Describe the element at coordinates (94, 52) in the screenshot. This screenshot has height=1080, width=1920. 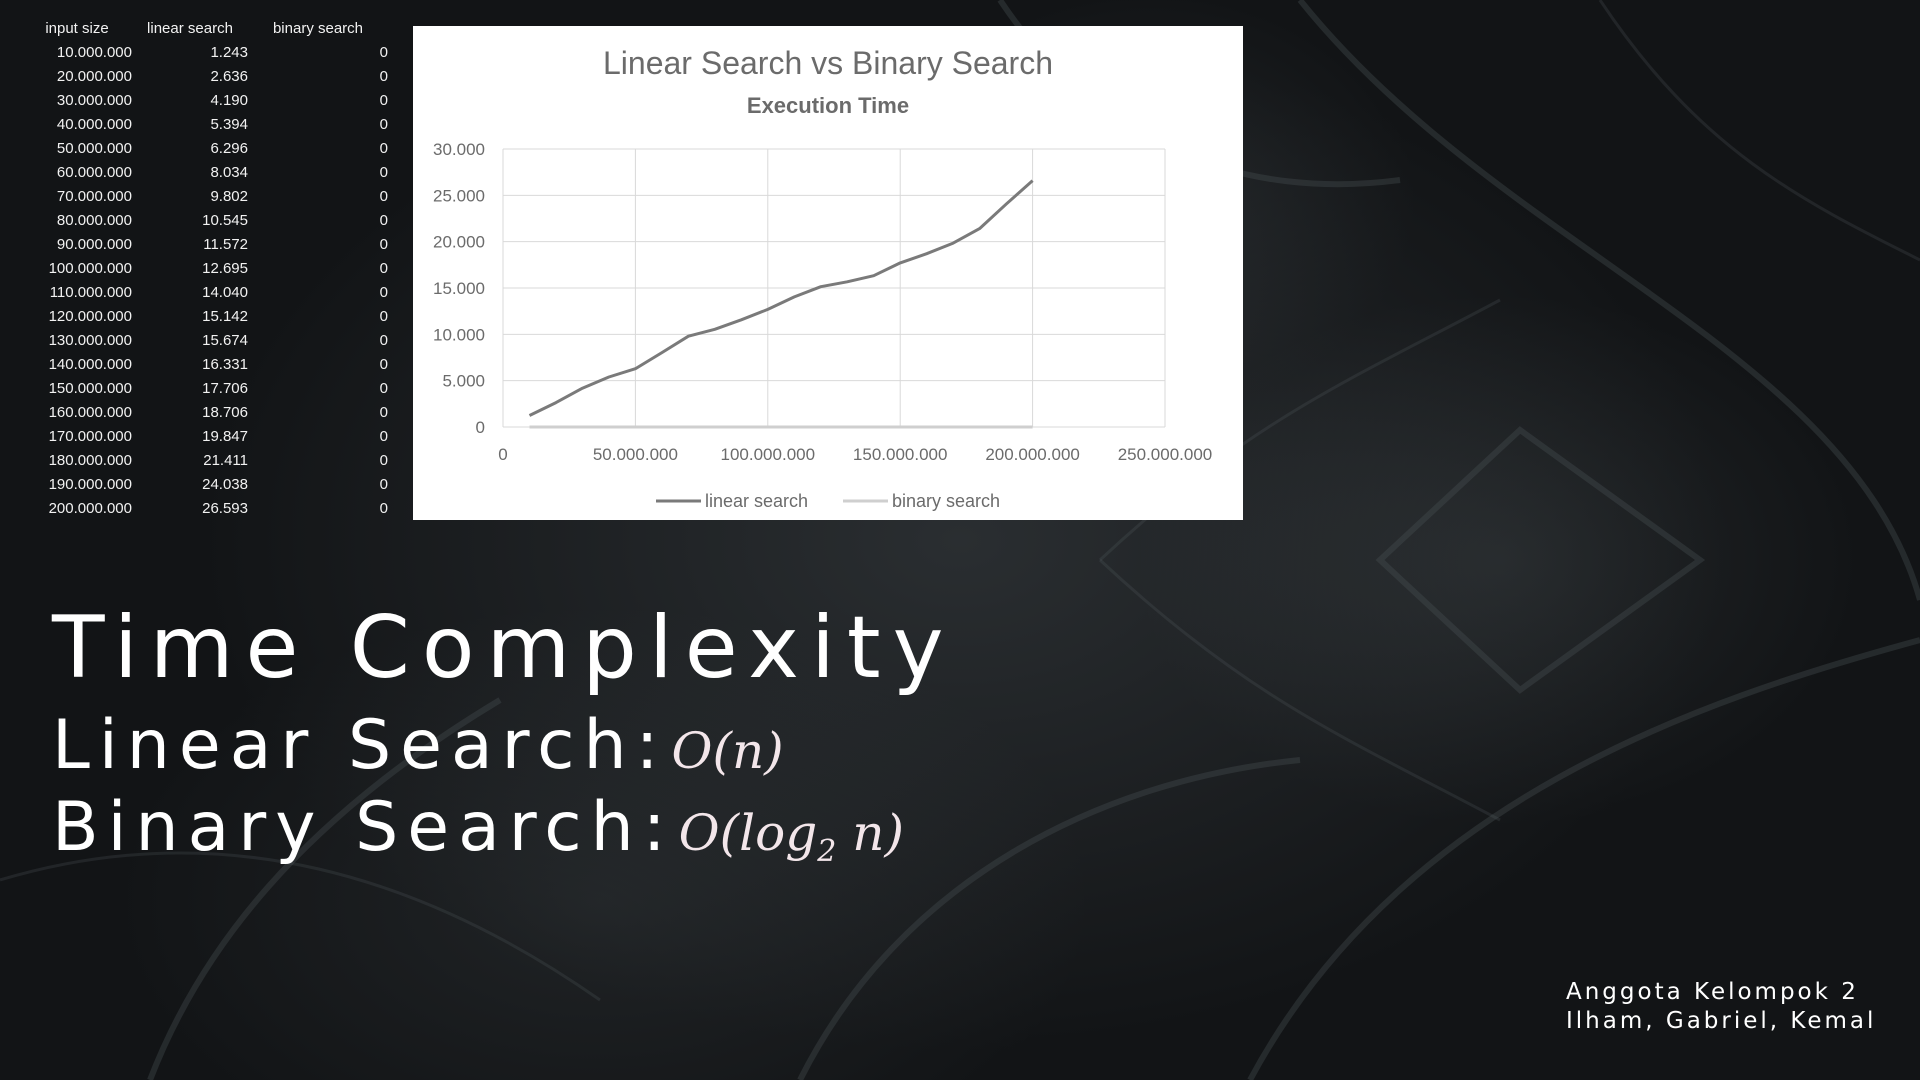
I see `cell-input-size: 10.000.000` at that location.